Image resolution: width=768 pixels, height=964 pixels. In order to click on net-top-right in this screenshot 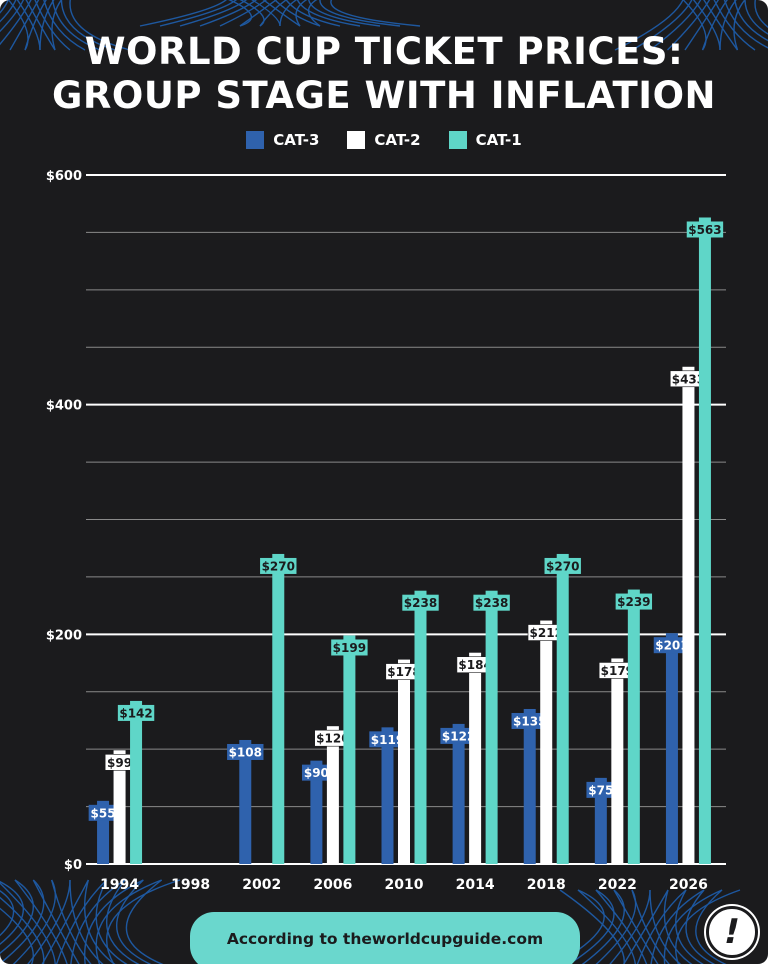, I will do `click(691, 25)`.